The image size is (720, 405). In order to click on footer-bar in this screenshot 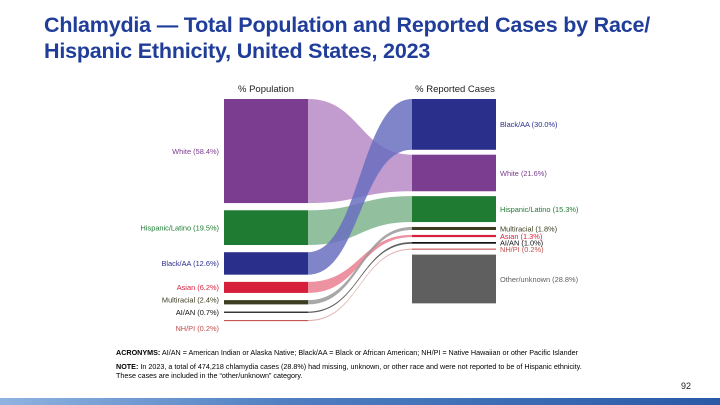, I will do `click(360, 401)`.